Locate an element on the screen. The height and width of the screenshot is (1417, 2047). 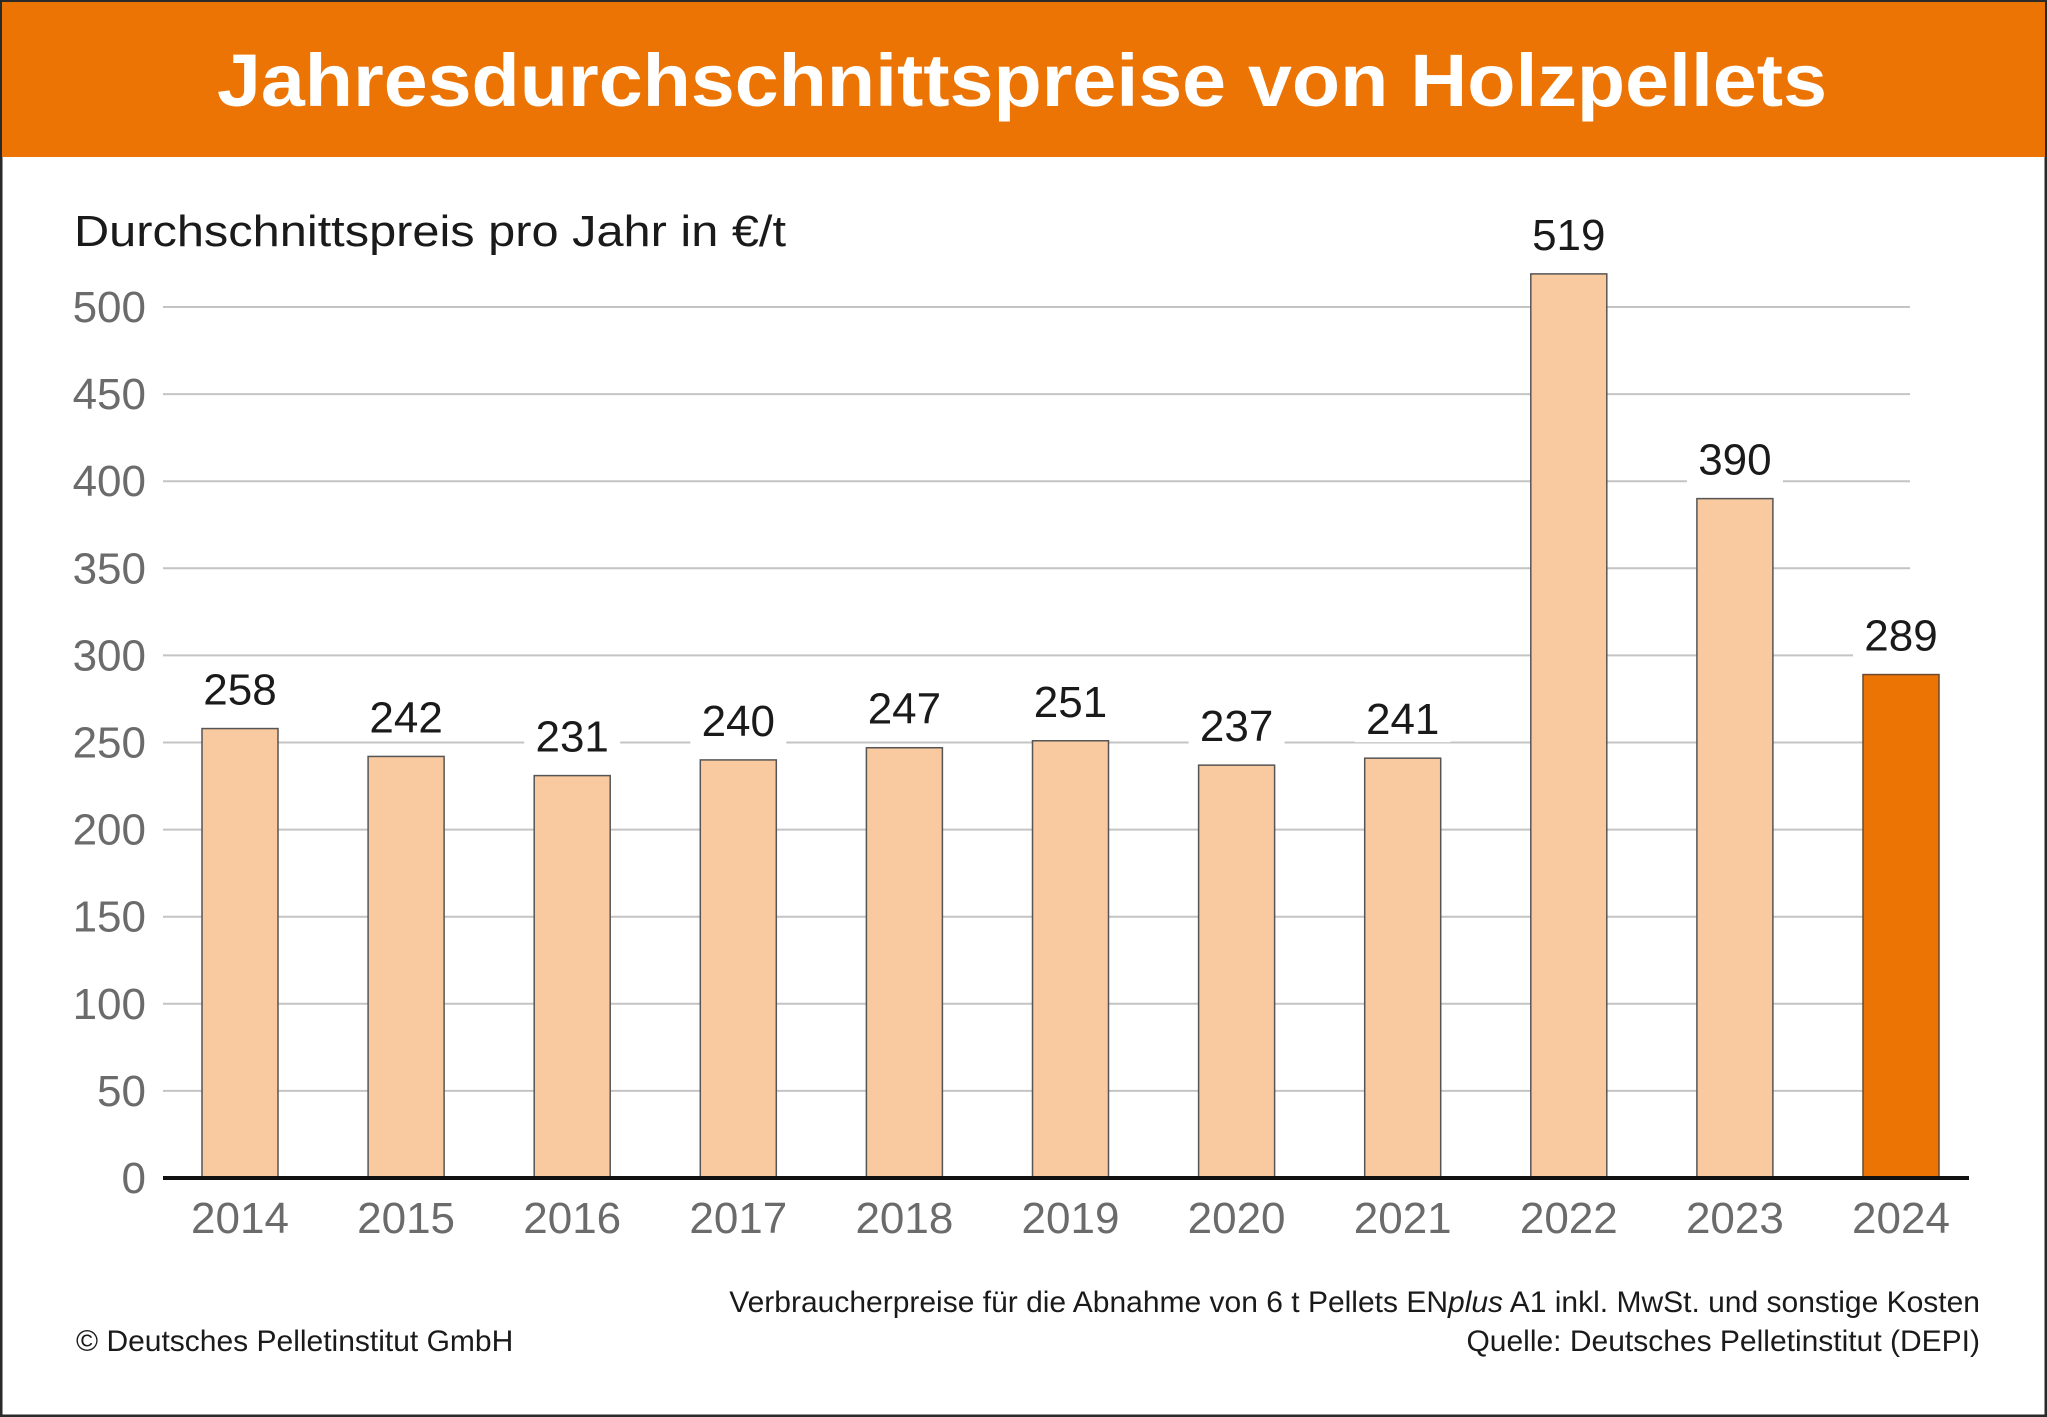
bar-2024 is located at coordinates (1901, 926).